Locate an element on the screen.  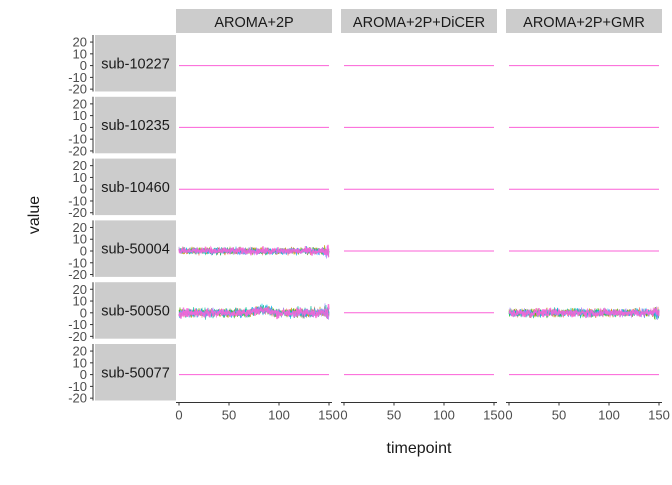
column-strip-label: AROMA+2P+DiCER is located at coordinates (419, 23).